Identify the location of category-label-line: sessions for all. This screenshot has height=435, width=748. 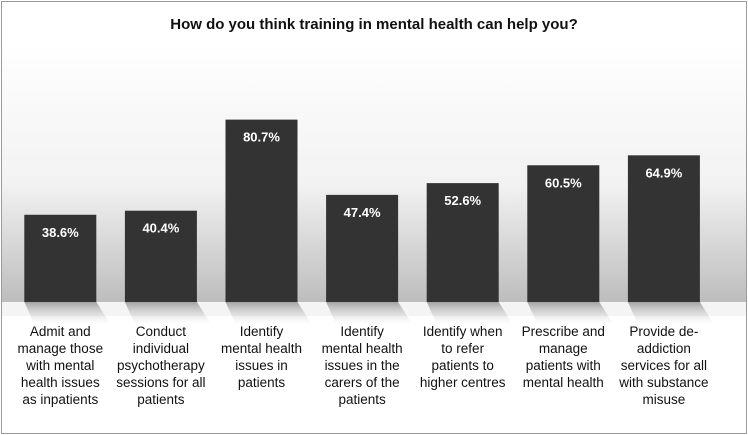
(161, 382).